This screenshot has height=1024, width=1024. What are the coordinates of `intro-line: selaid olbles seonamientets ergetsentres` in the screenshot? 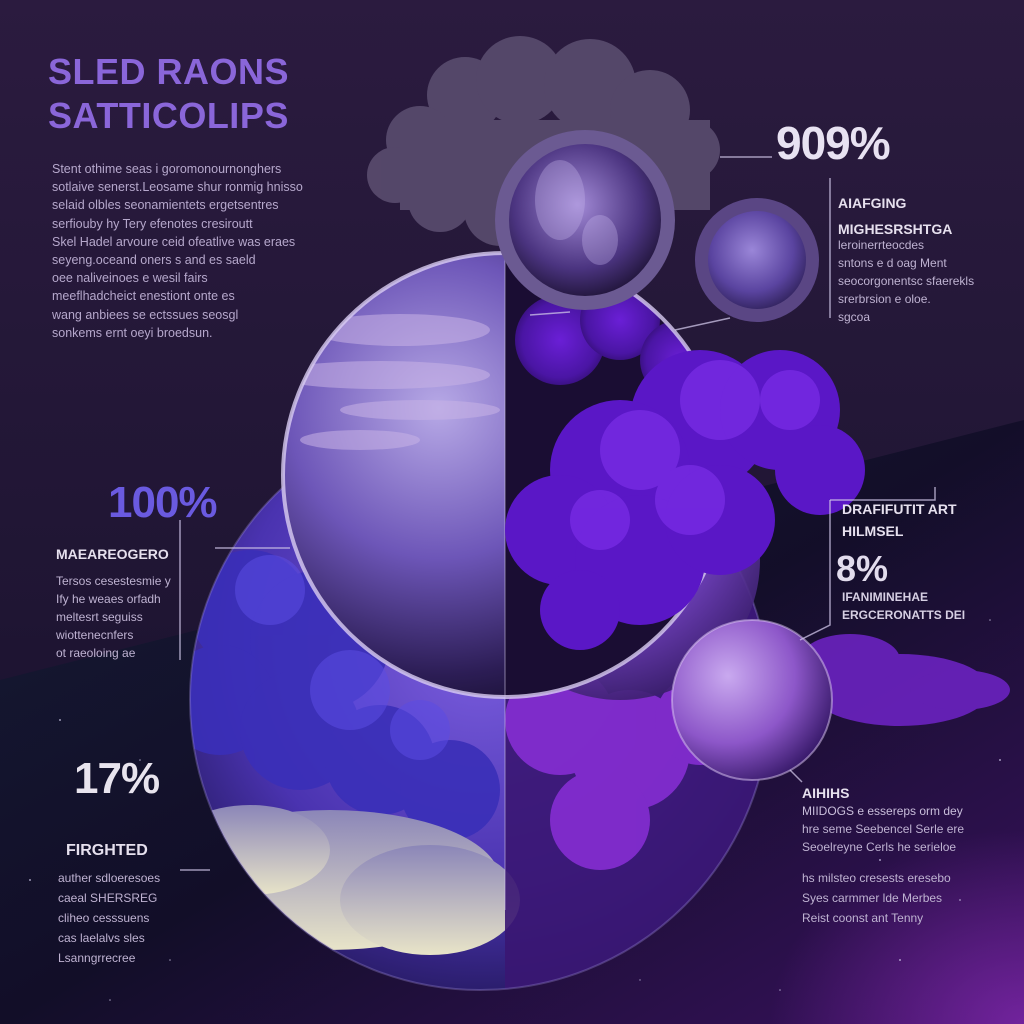 It's located at (165, 205).